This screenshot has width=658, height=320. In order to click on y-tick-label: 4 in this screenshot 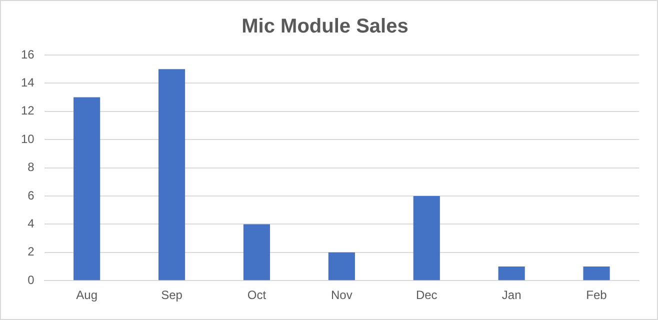, I will do `click(31, 223)`.